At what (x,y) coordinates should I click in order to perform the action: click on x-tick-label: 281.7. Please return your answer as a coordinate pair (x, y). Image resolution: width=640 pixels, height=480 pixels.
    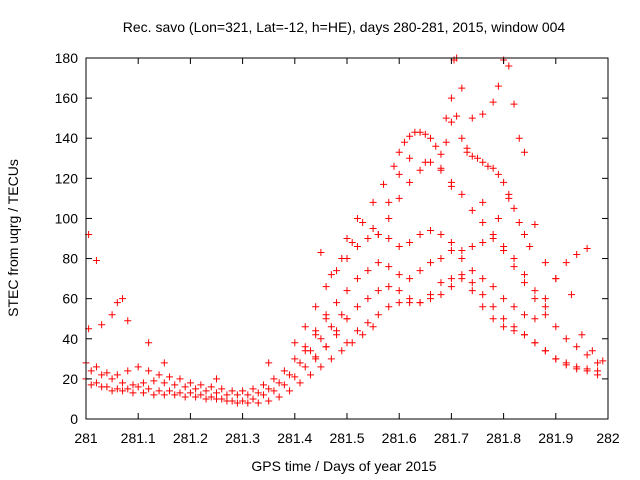
    Looking at the image, I should click on (451, 438).